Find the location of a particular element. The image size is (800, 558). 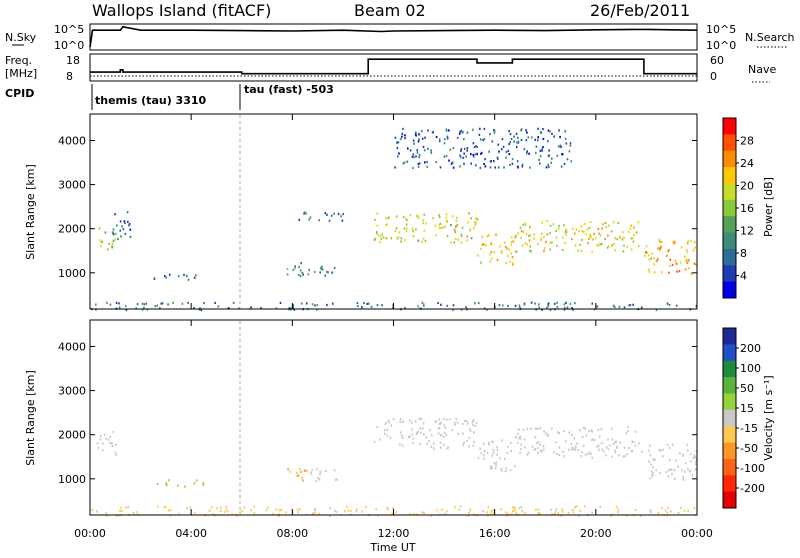

nsearch-tick-high: 10^5 is located at coordinates (721, 29).